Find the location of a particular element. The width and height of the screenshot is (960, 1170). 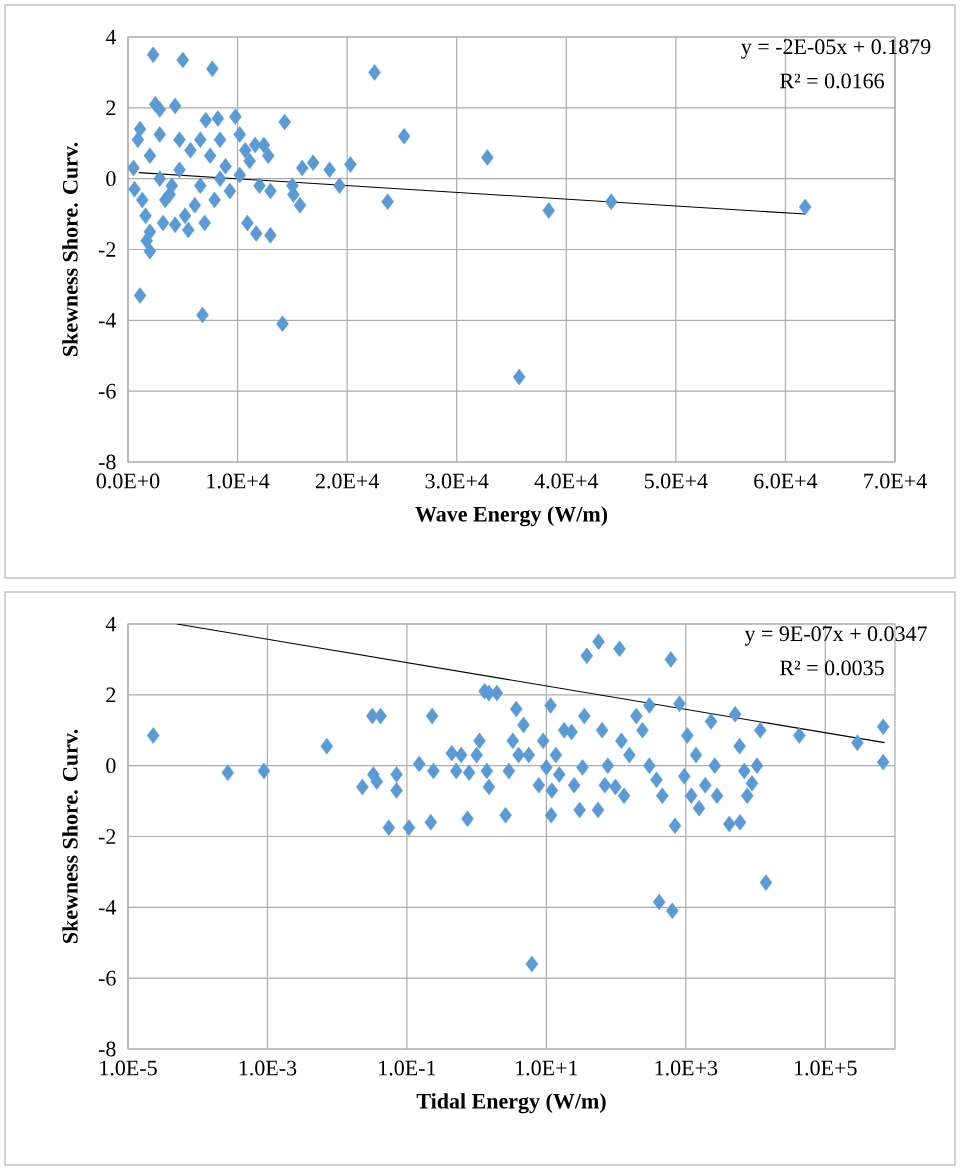

annotation: y = 9E-07x + 0.0347 is located at coordinates (835, 636).